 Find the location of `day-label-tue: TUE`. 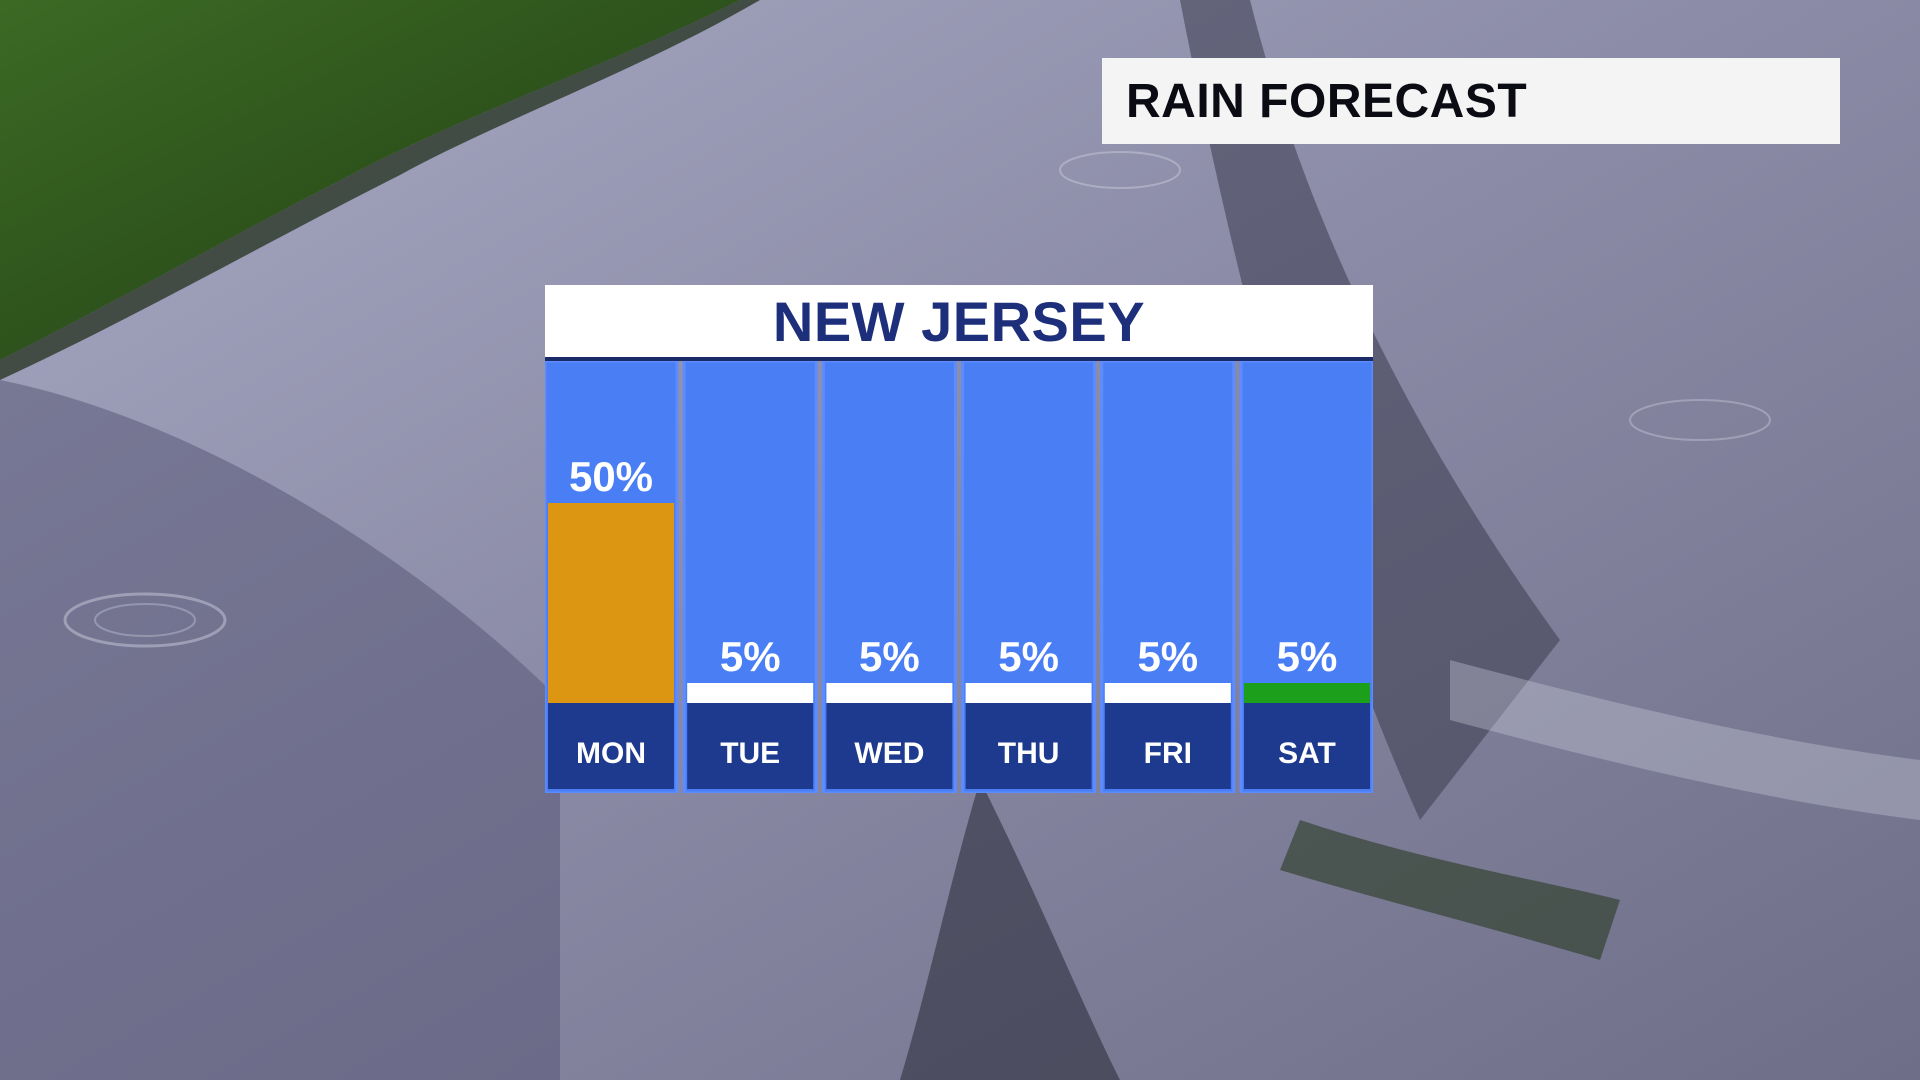

day-label-tue: TUE is located at coordinates (750, 753).